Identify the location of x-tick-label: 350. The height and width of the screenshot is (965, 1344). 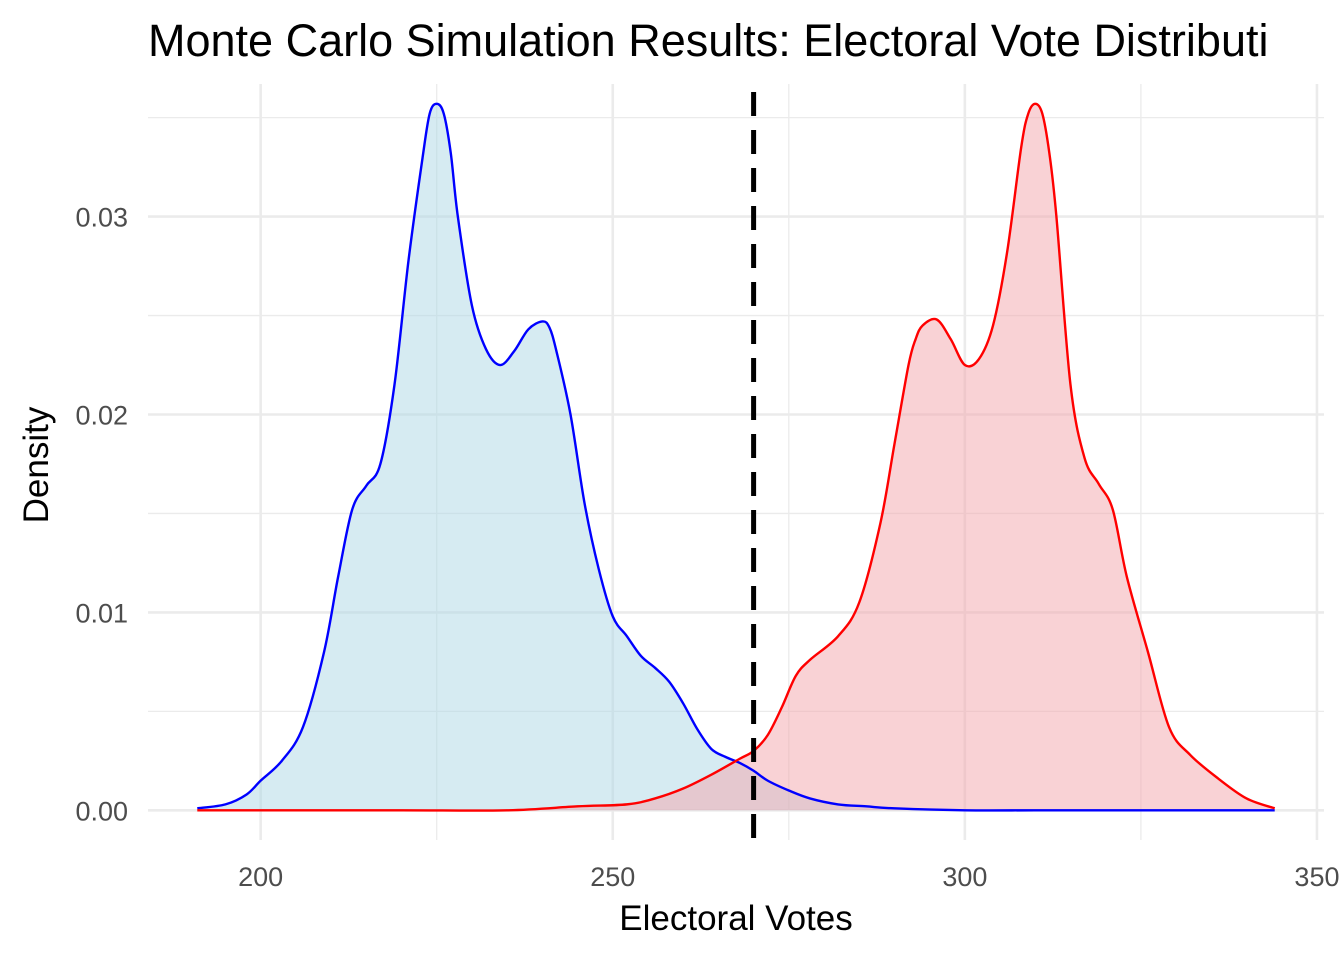
(1316, 877).